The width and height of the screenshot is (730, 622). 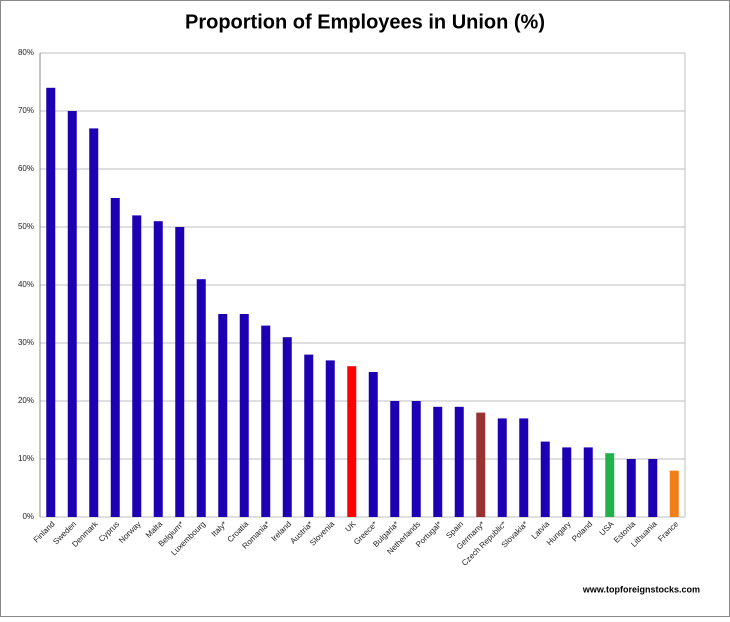 What do you see at coordinates (26, 458) in the screenshot?
I see `y-tick-label: 10%` at bounding box center [26, 458].